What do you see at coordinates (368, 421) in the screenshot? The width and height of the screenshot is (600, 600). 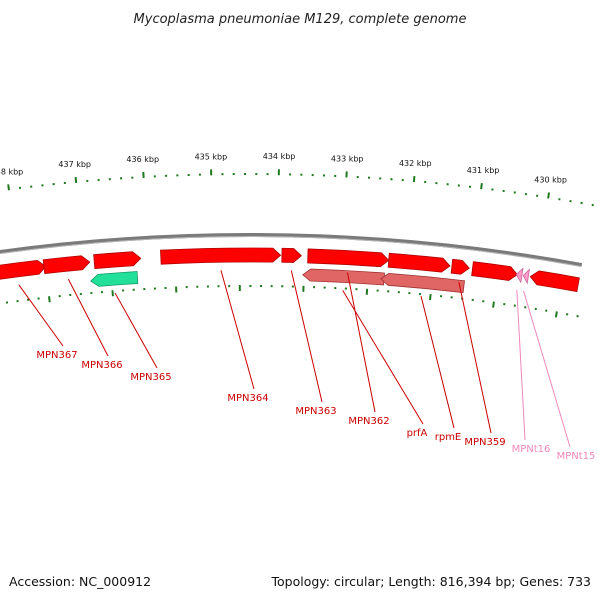 I see `gene-label: MPN362` at bounding box center [368, 421].